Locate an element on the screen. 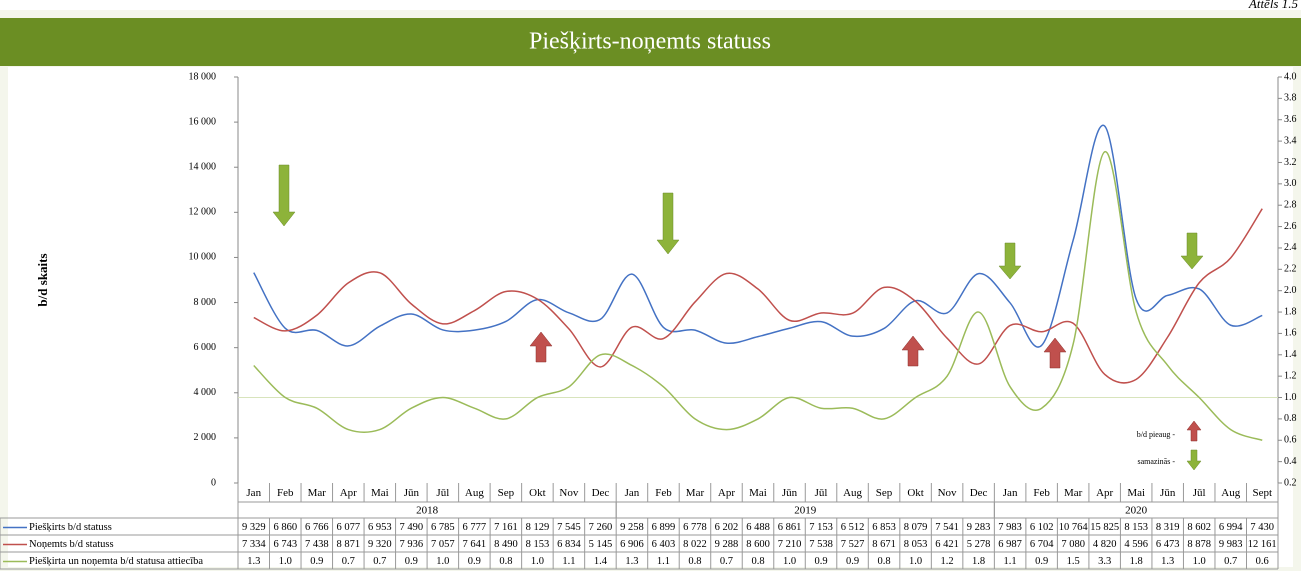  data-label: 7 080 is located at coordinates (1073, 544).